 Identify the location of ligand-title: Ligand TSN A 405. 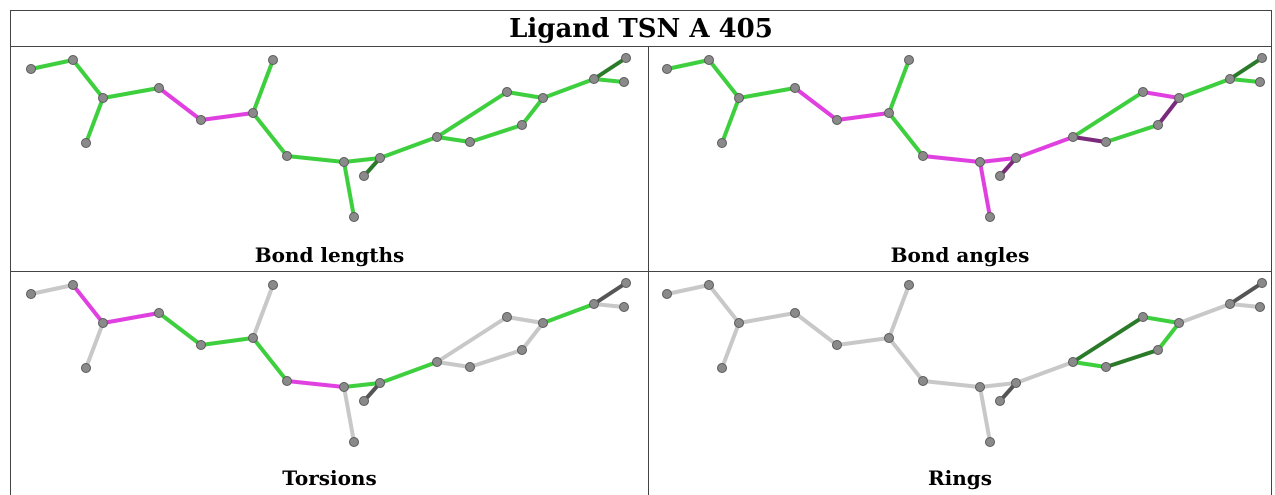
(641, 29).